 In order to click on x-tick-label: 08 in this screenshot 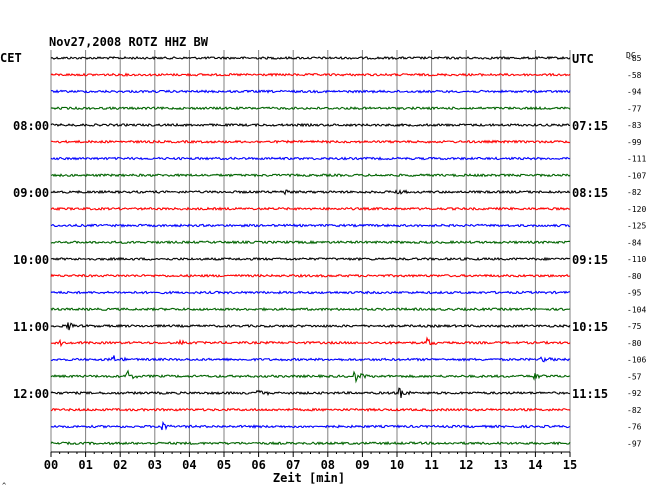, I will do `click(328, 465)`.